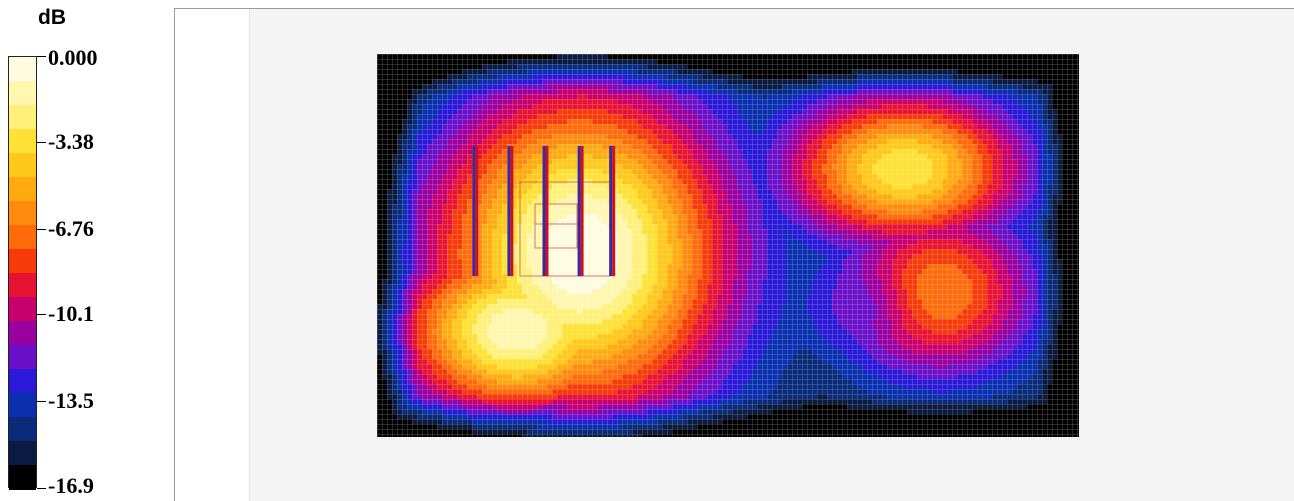  Describe the element at coordinates (73, 57) in the screenshot. I see `colorbar-tick-label: 0.000` at that location.